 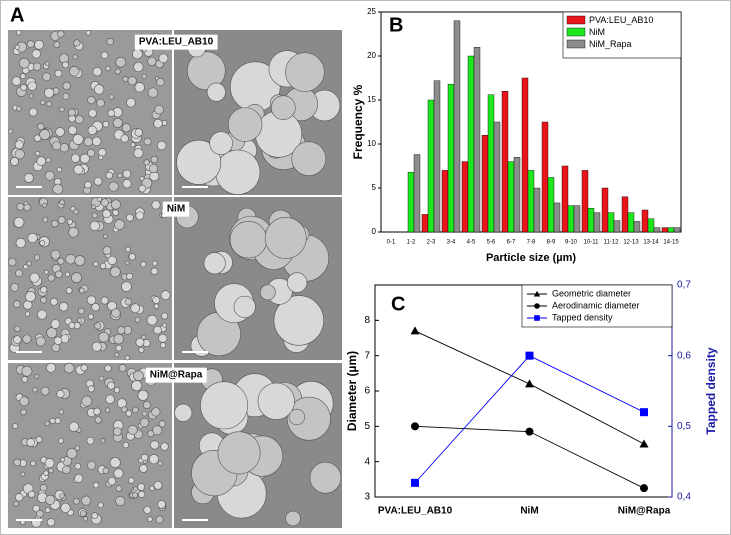 What do you see at coordinates (431, 243) in the screenshot?
I see `x-tick-label: 2-3` at bounding box center [431, 243].